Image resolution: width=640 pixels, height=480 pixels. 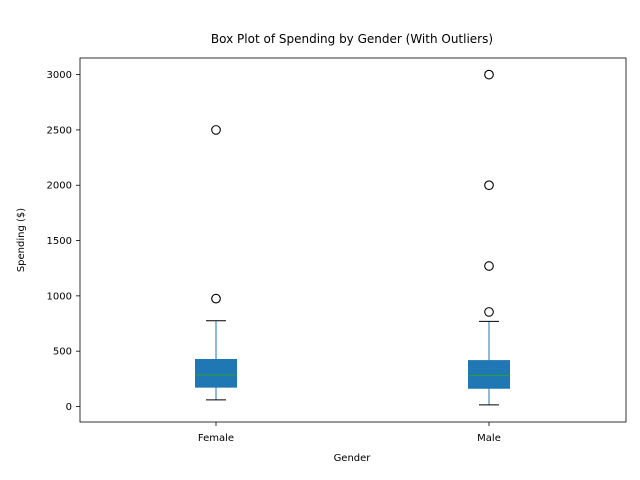 I want to click on y-tick-label-0: 0, so click(x=69, y=407).